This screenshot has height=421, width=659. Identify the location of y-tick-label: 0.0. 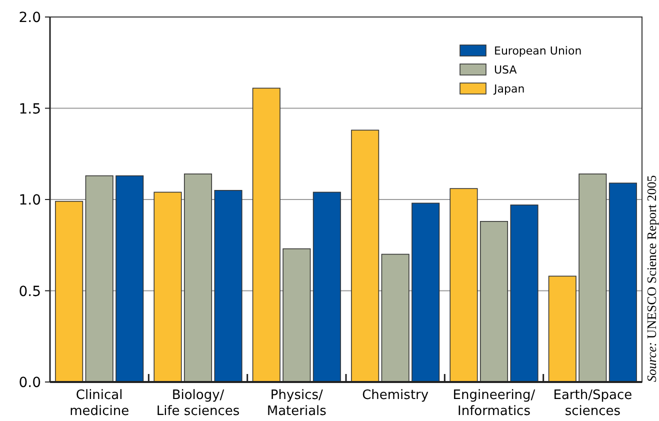
(29, 383).